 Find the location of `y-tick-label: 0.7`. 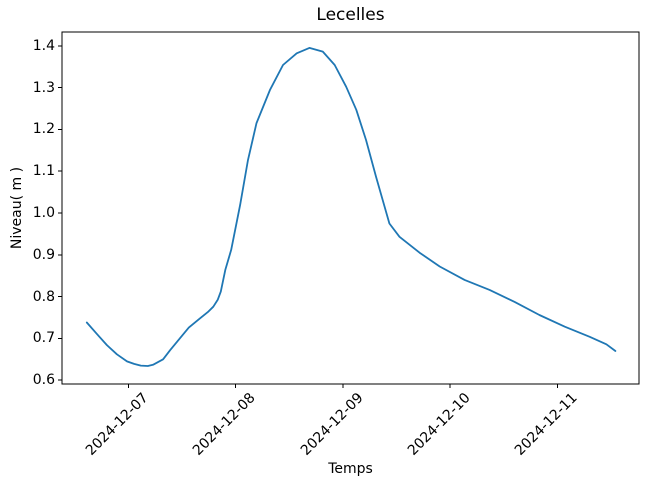

y-tick-label: 0.7 is located at coordinates (43, 338).